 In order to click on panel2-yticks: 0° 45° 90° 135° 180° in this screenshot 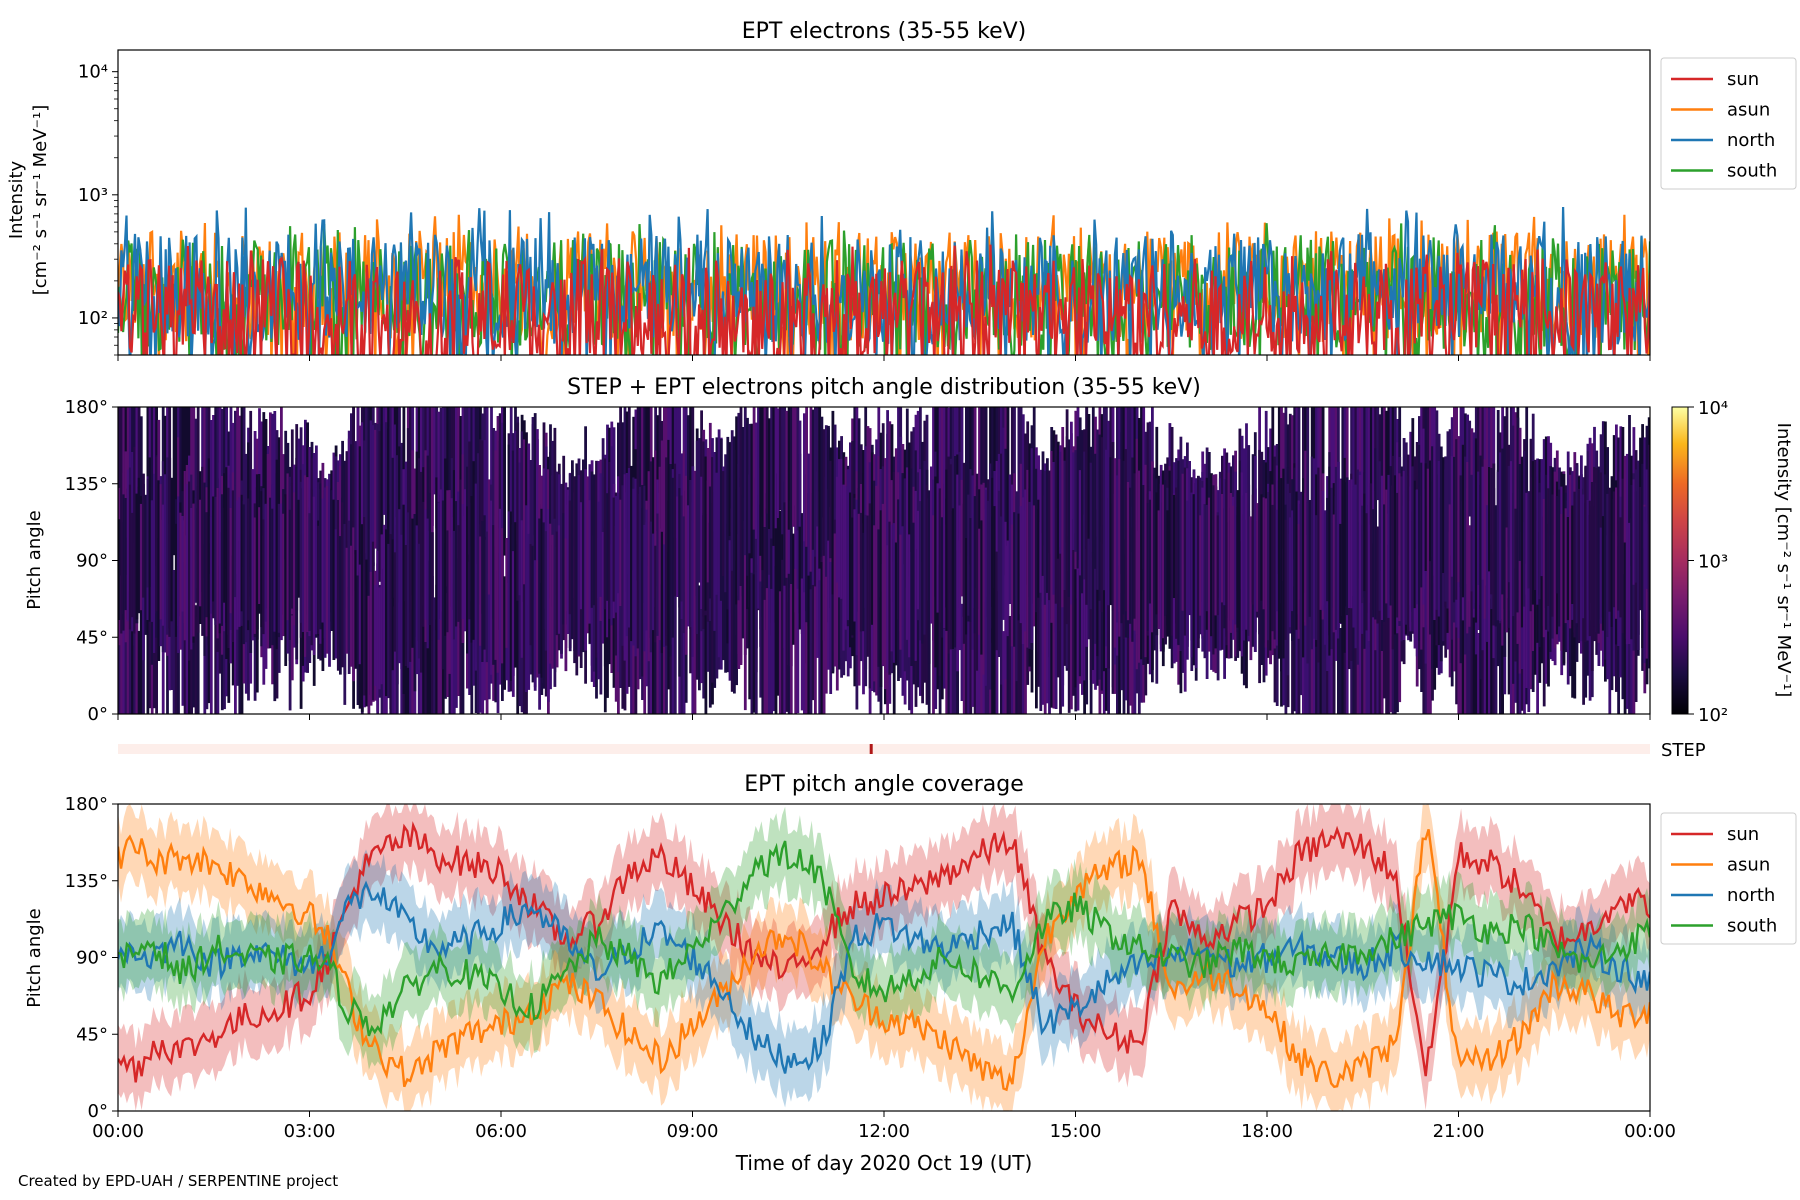, I will do `click(91, 561)`.